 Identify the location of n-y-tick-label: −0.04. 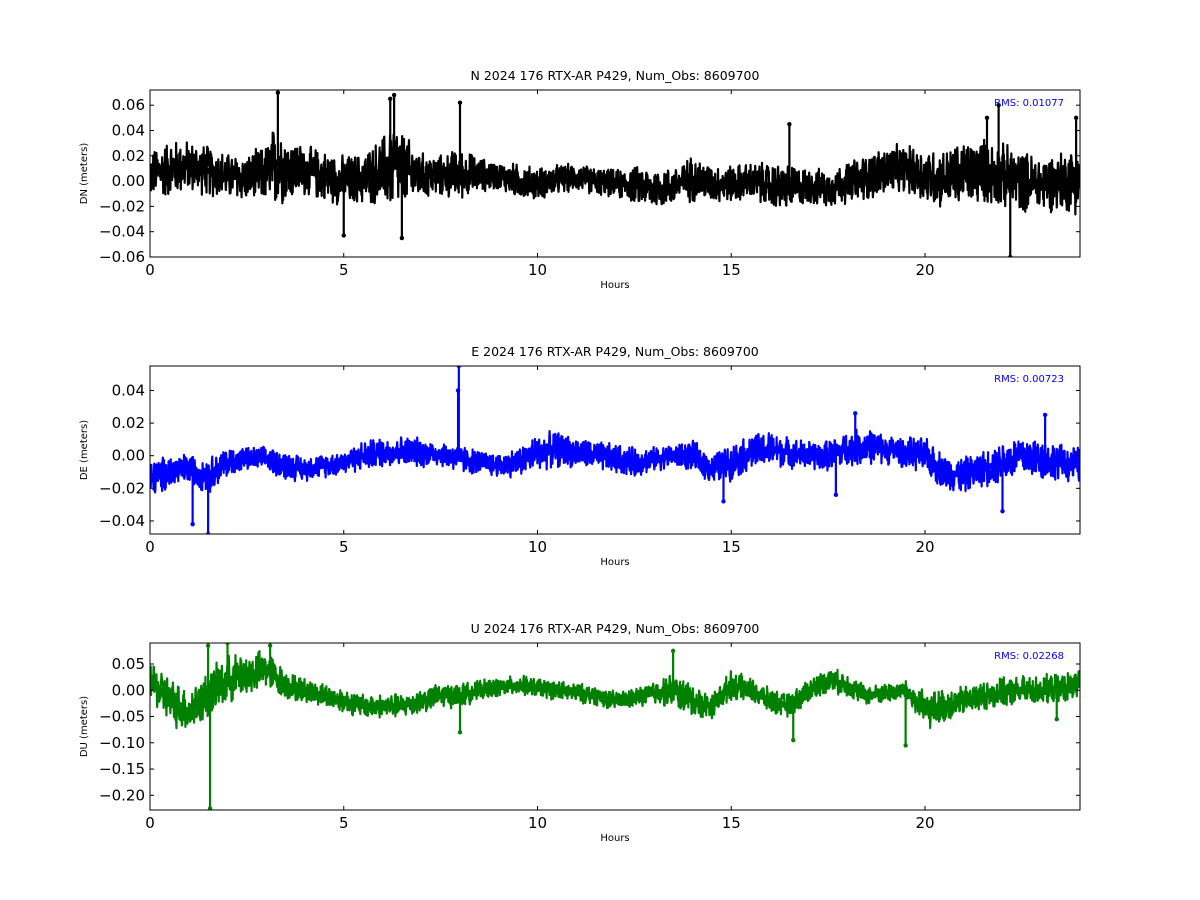
(122, 232).